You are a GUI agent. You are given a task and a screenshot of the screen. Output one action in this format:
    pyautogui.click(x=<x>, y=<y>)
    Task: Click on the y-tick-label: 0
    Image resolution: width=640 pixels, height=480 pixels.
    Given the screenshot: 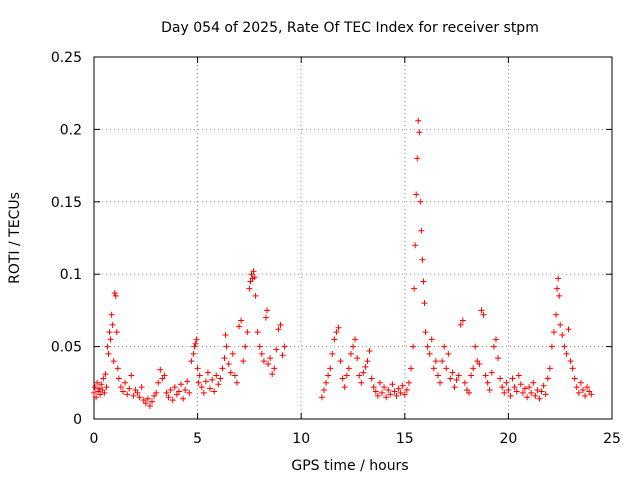 What is the action you would take?
    pyautogui.click(x=77, y=420)
    